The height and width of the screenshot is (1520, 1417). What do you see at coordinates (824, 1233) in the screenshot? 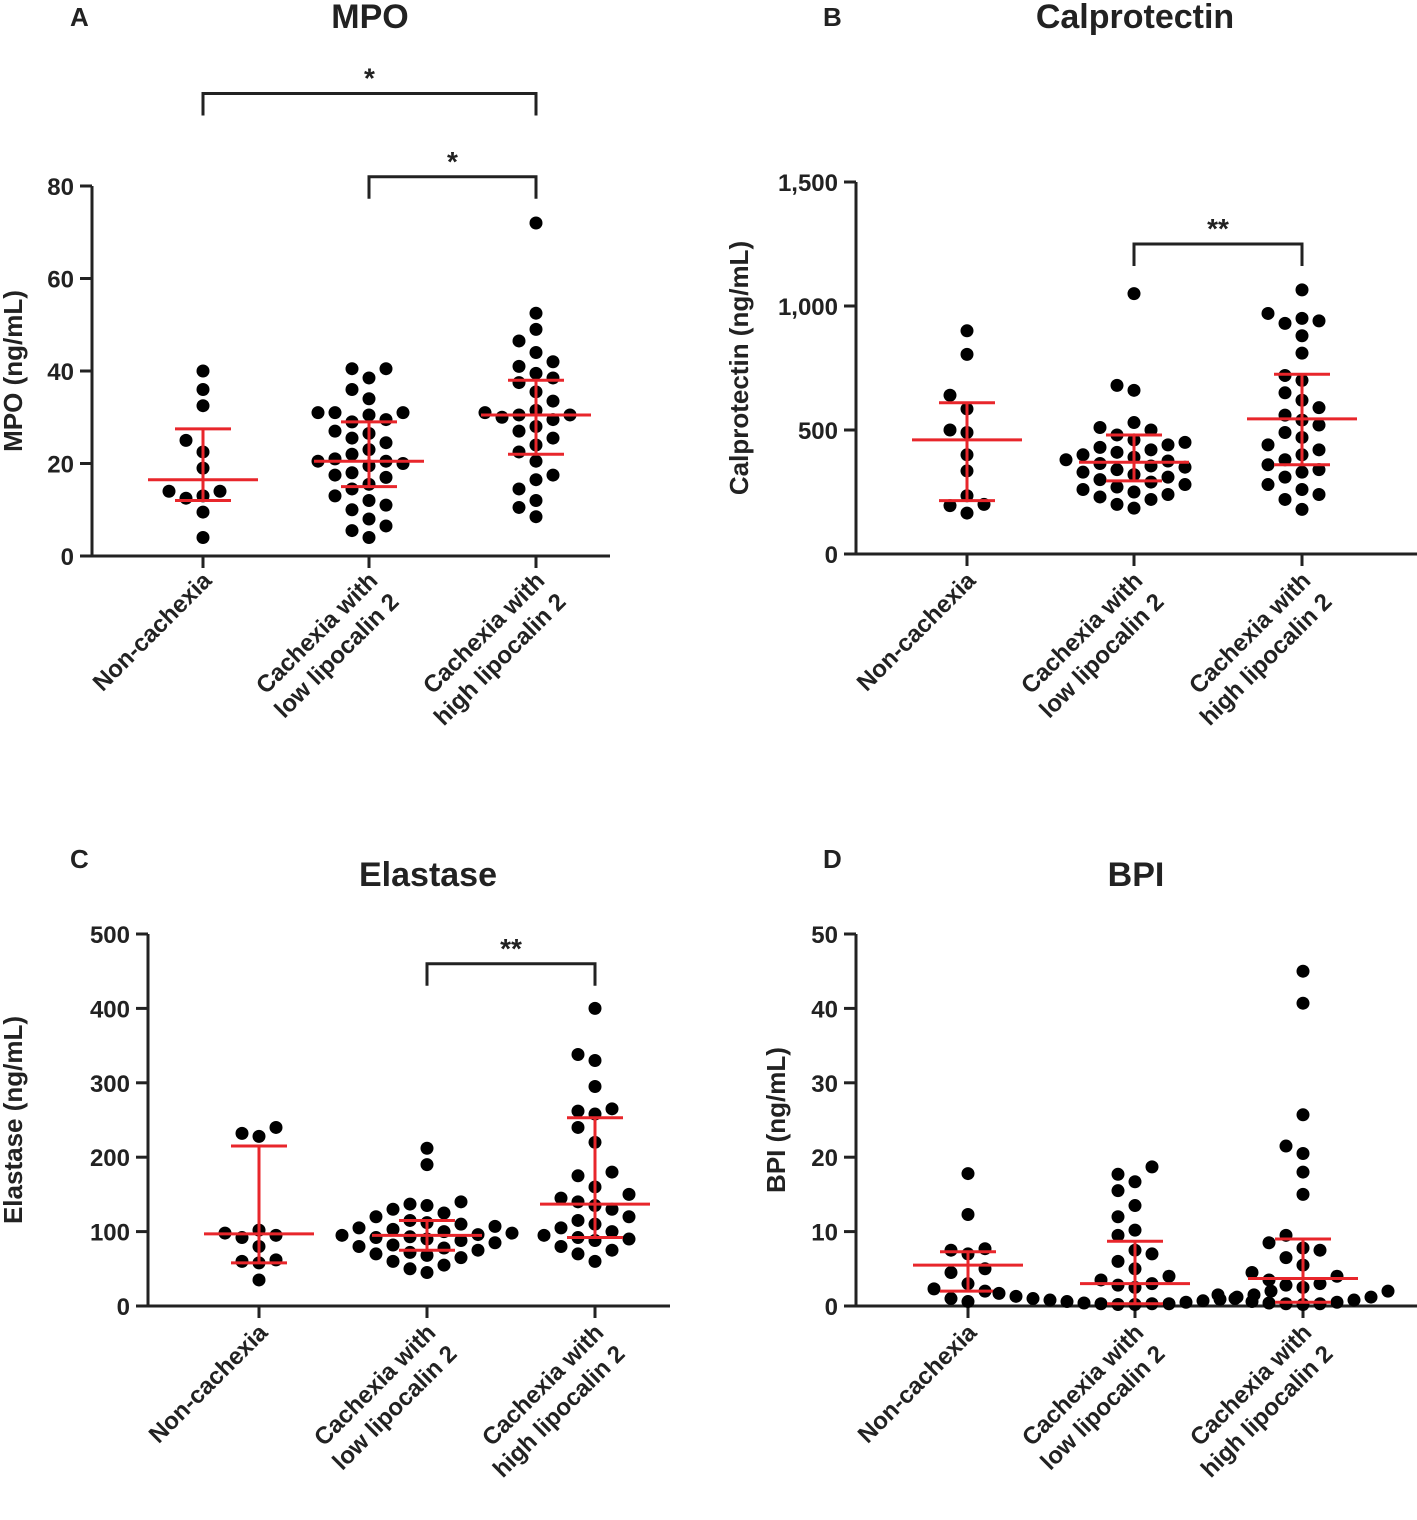
I see `y-tick-label: 10` at bounding box center [824, 1233].